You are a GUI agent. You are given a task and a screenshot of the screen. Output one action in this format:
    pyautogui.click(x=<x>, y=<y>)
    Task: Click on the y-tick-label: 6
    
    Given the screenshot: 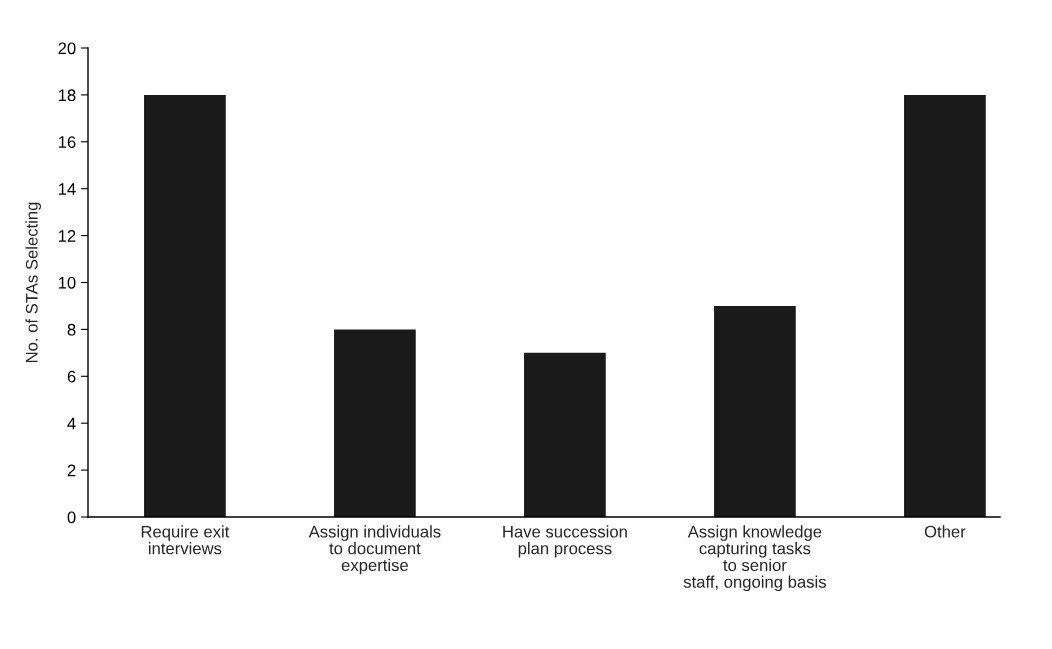 What is the action you would take?
    pyautogui.click(x=71, y=376)
    